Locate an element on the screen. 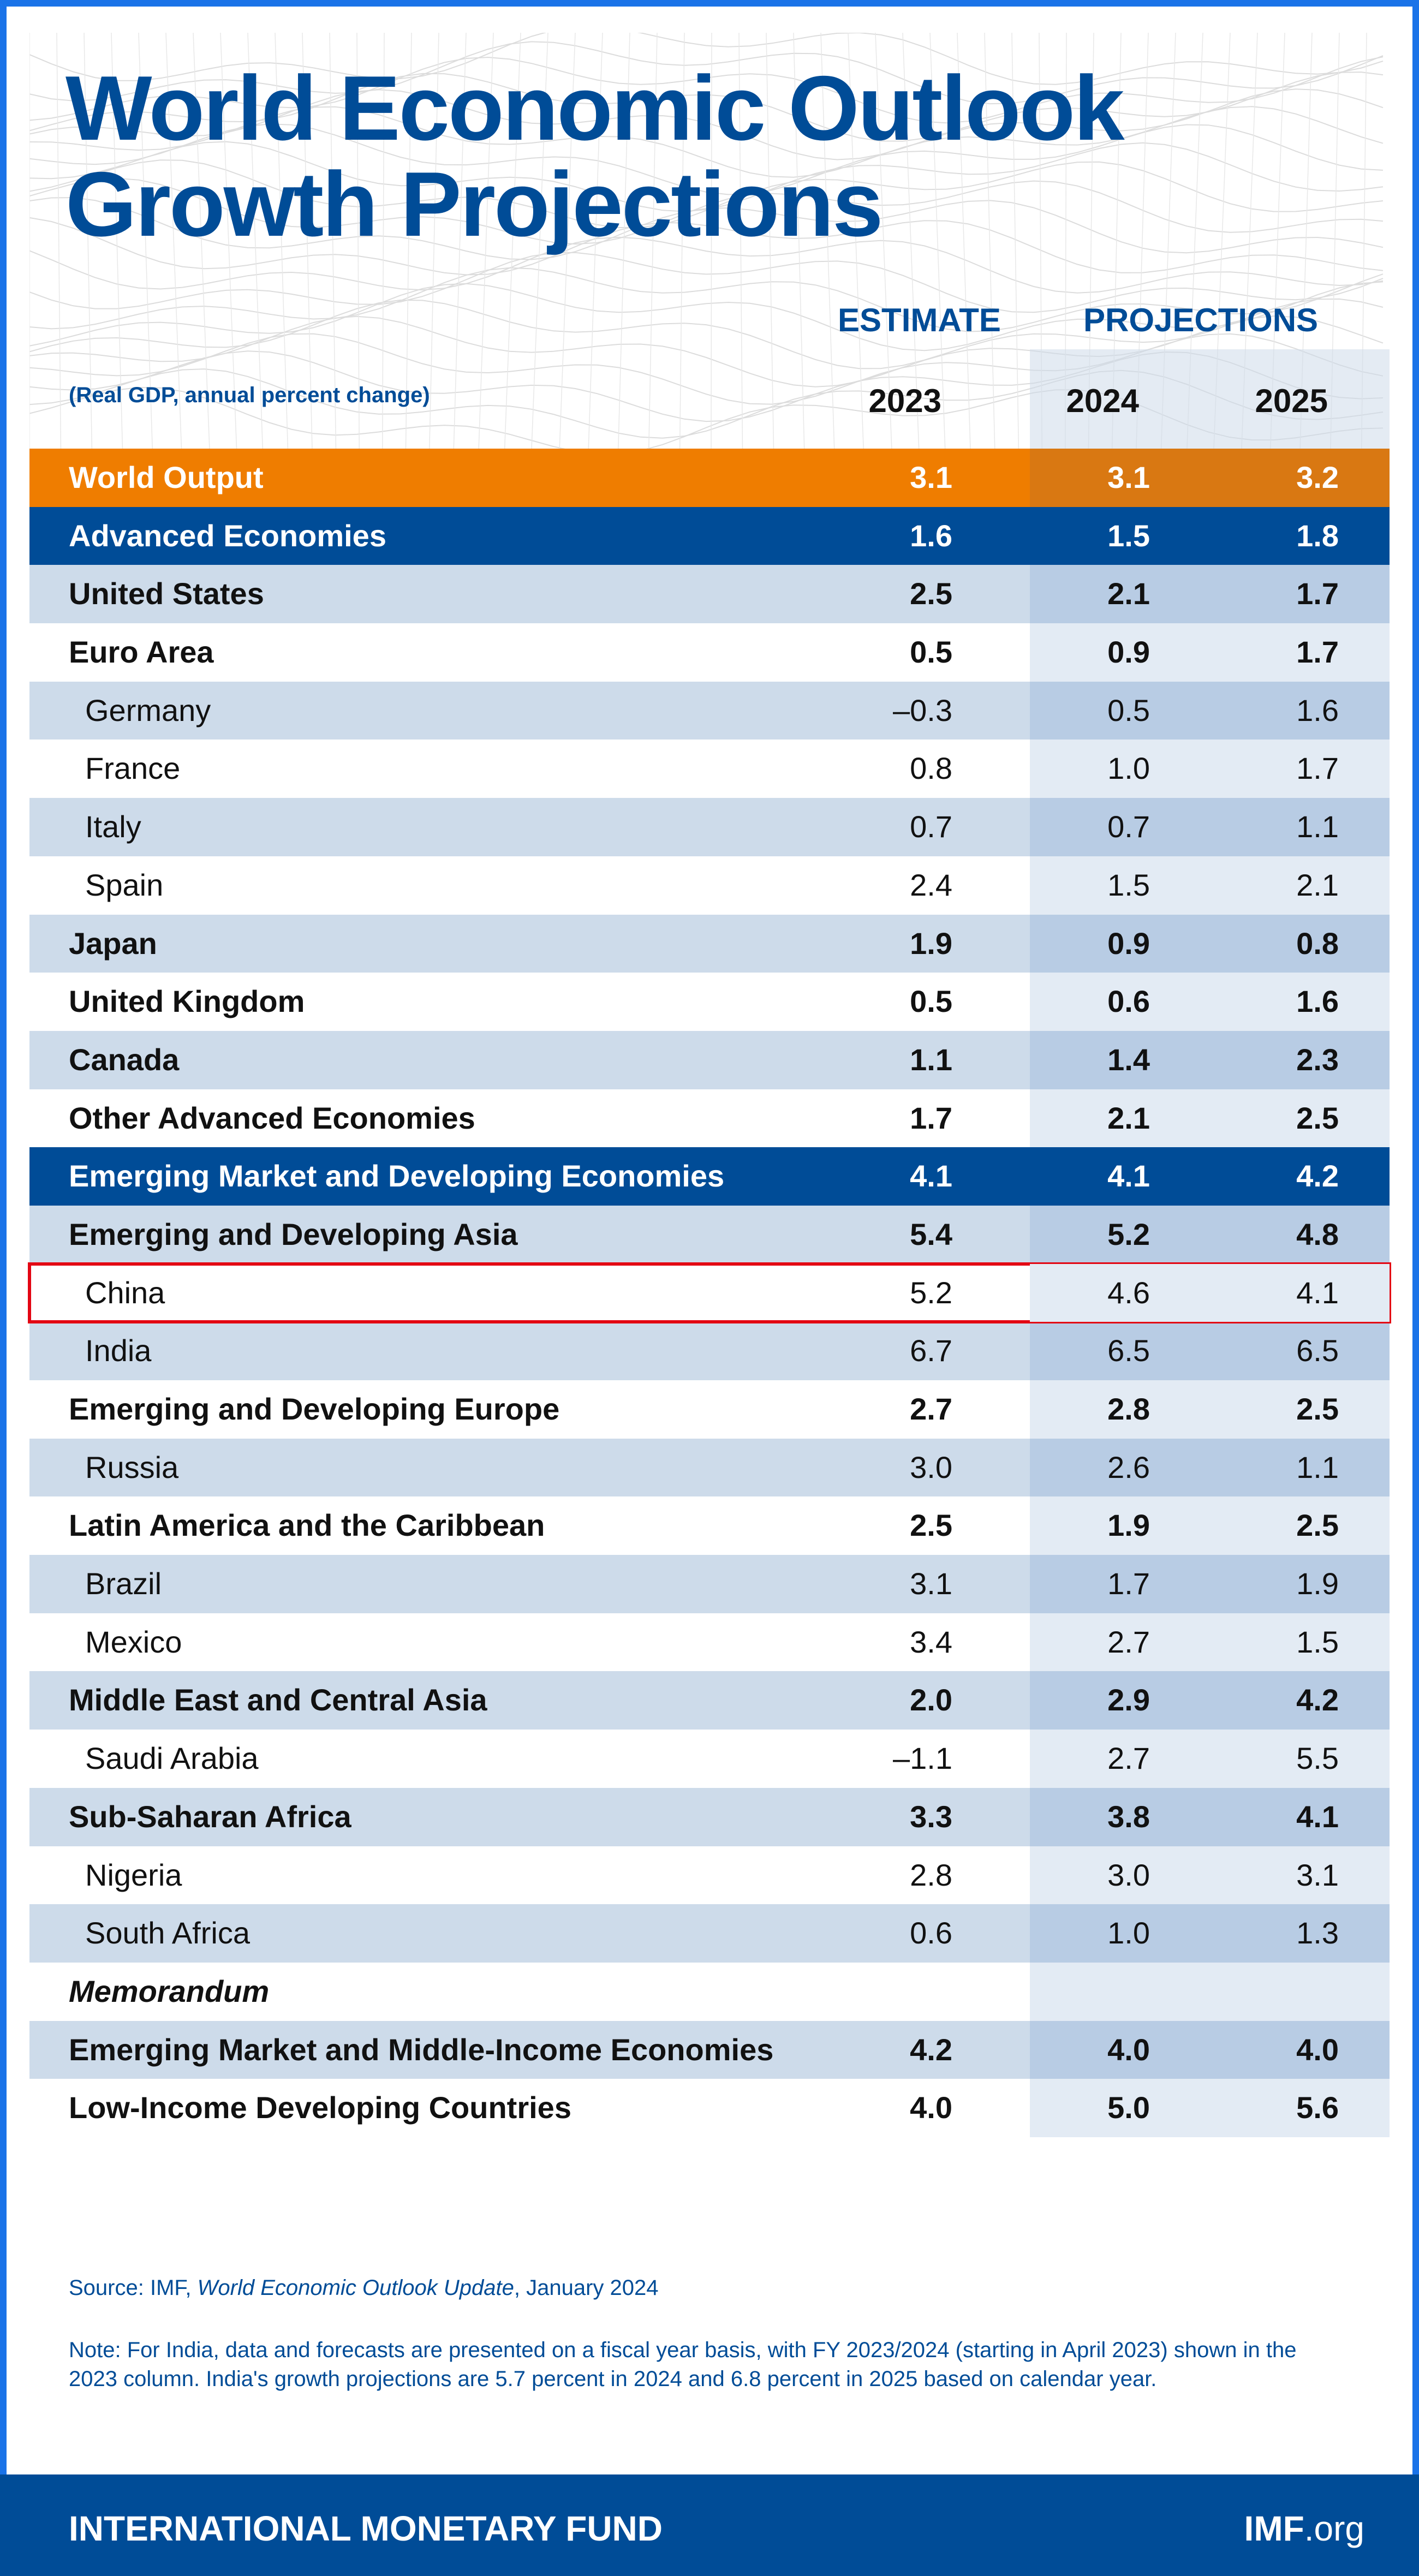  value-2023: 4.2 is located at coordinates (931, 2049).